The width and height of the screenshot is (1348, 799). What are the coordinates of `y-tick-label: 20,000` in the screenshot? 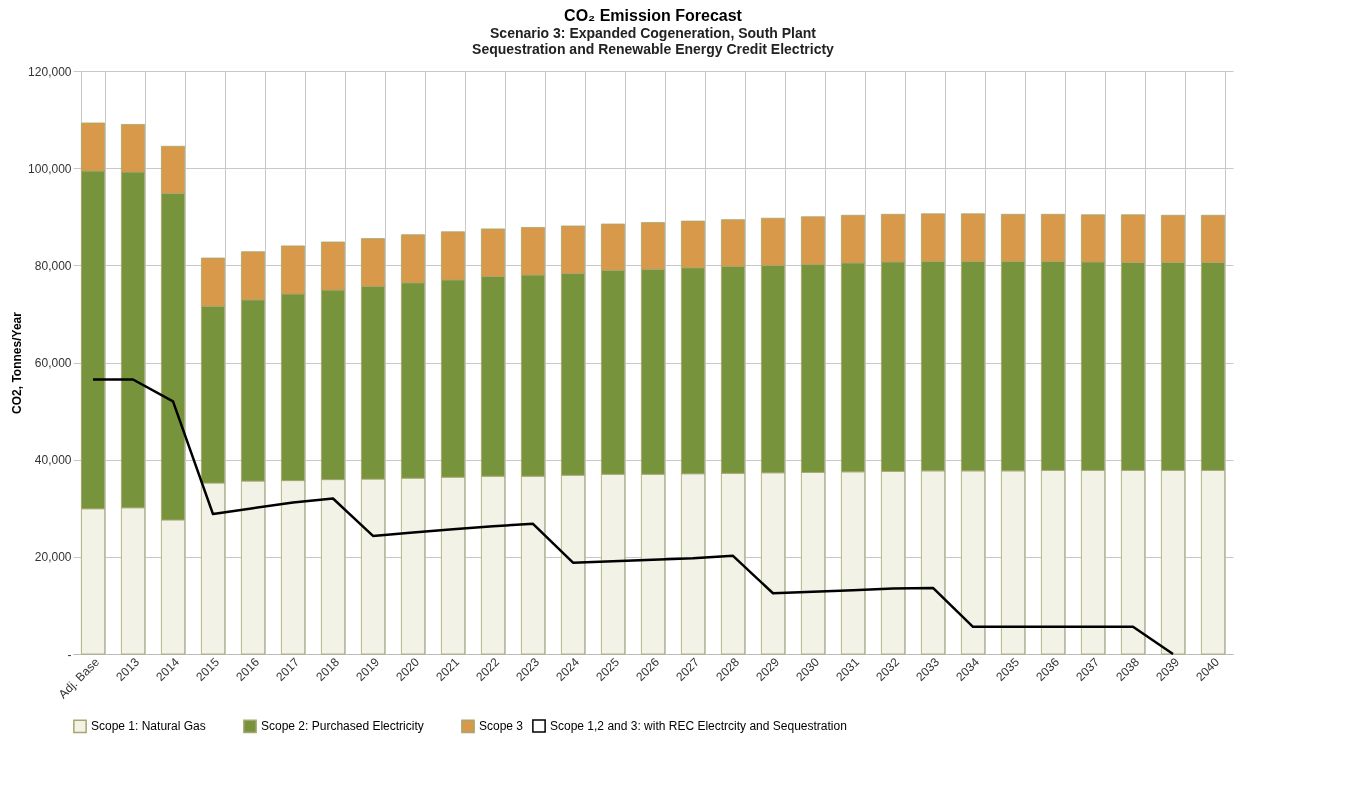 It's located at (53, 557).